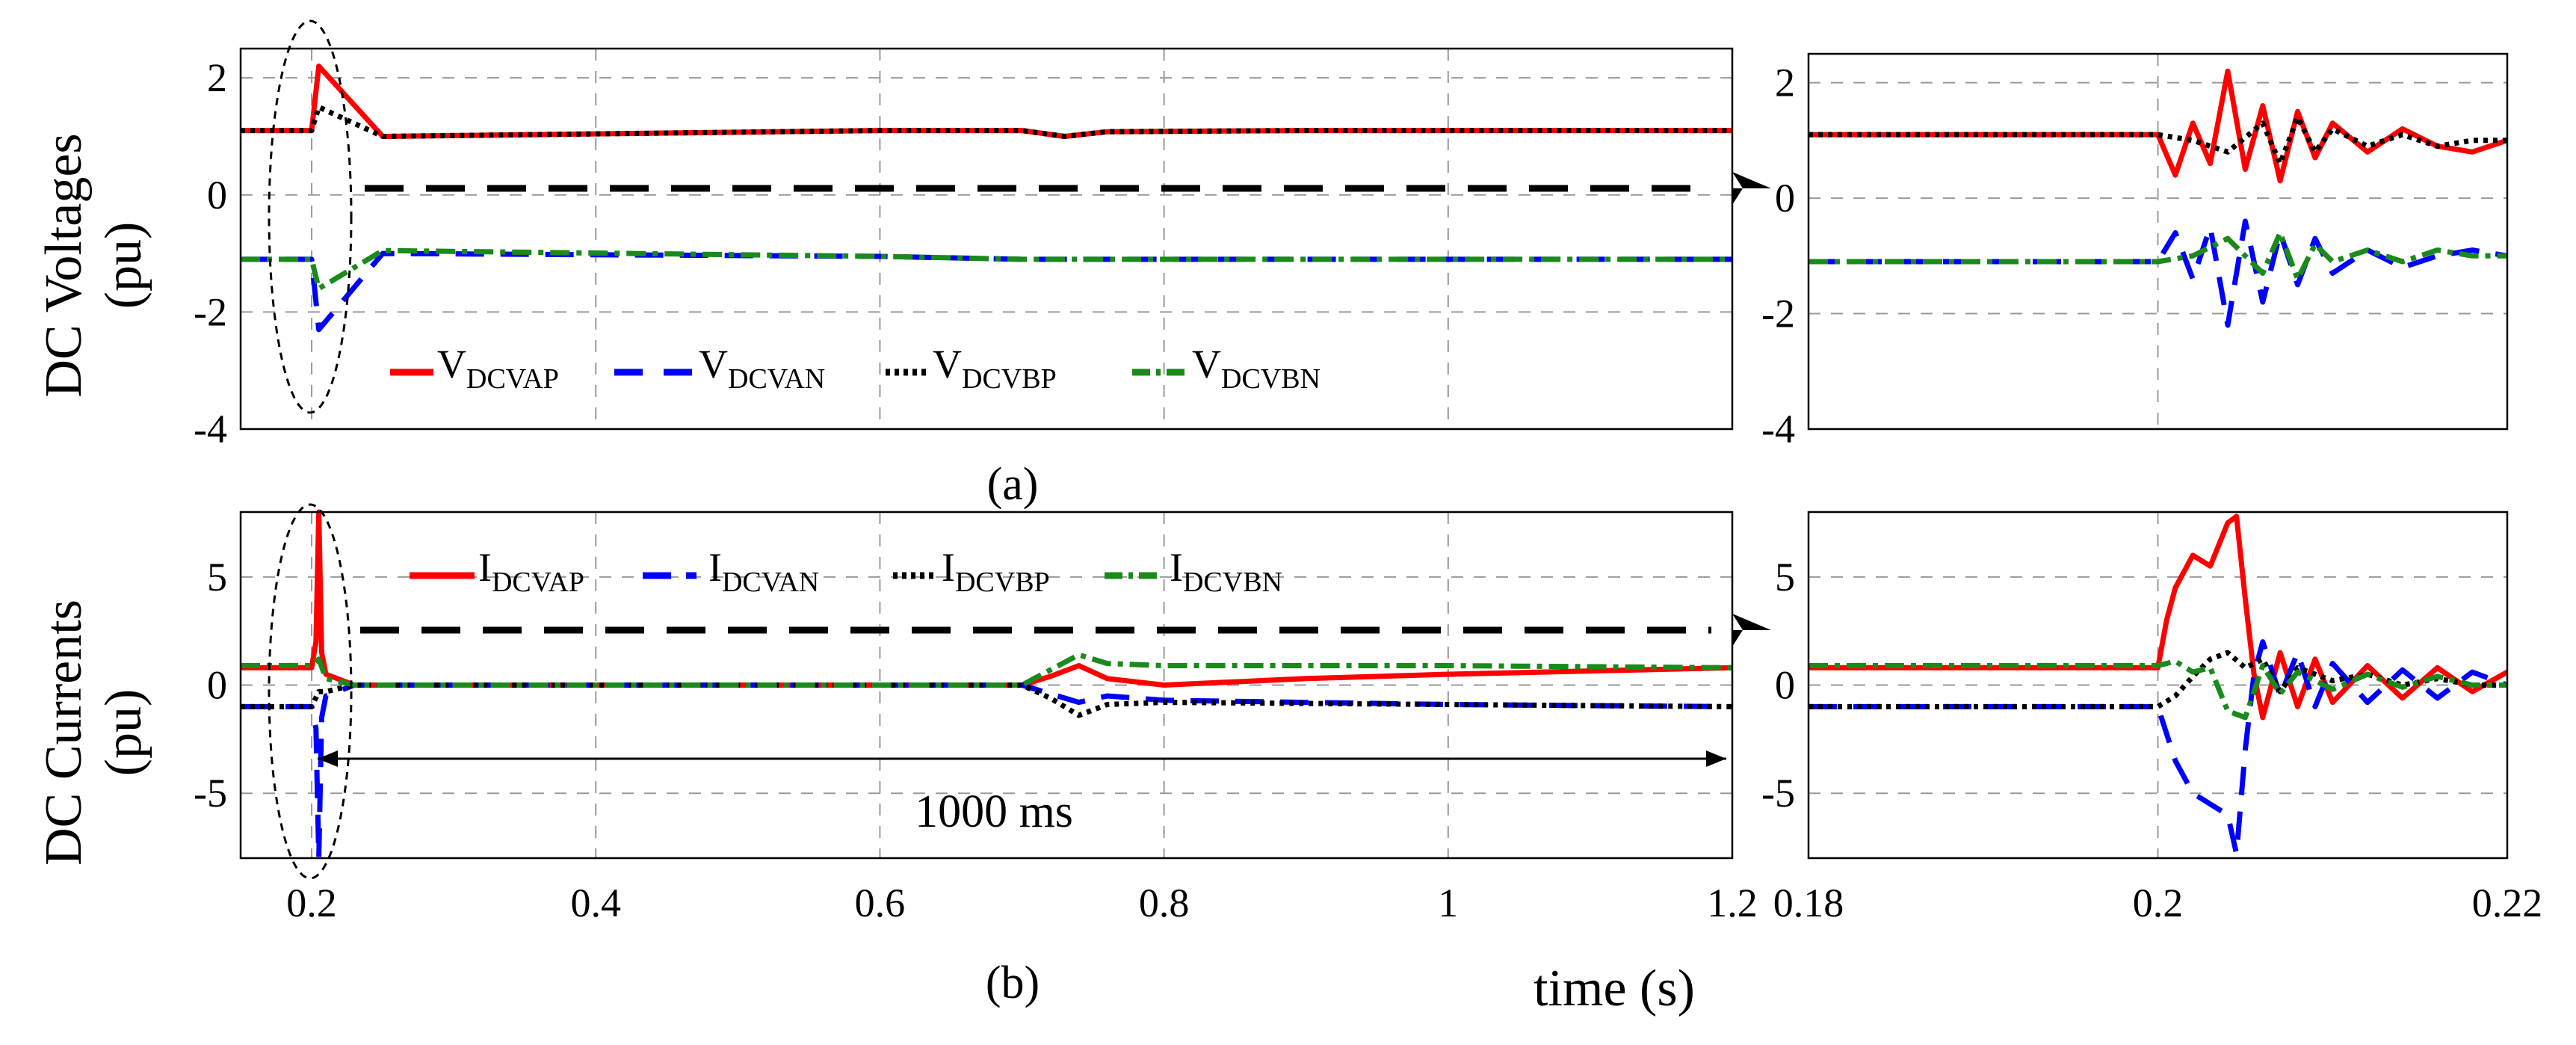 This screenshot has width=2576, height=1045. I want to click on a_main-ytick-3: -4, so click(210, 429).